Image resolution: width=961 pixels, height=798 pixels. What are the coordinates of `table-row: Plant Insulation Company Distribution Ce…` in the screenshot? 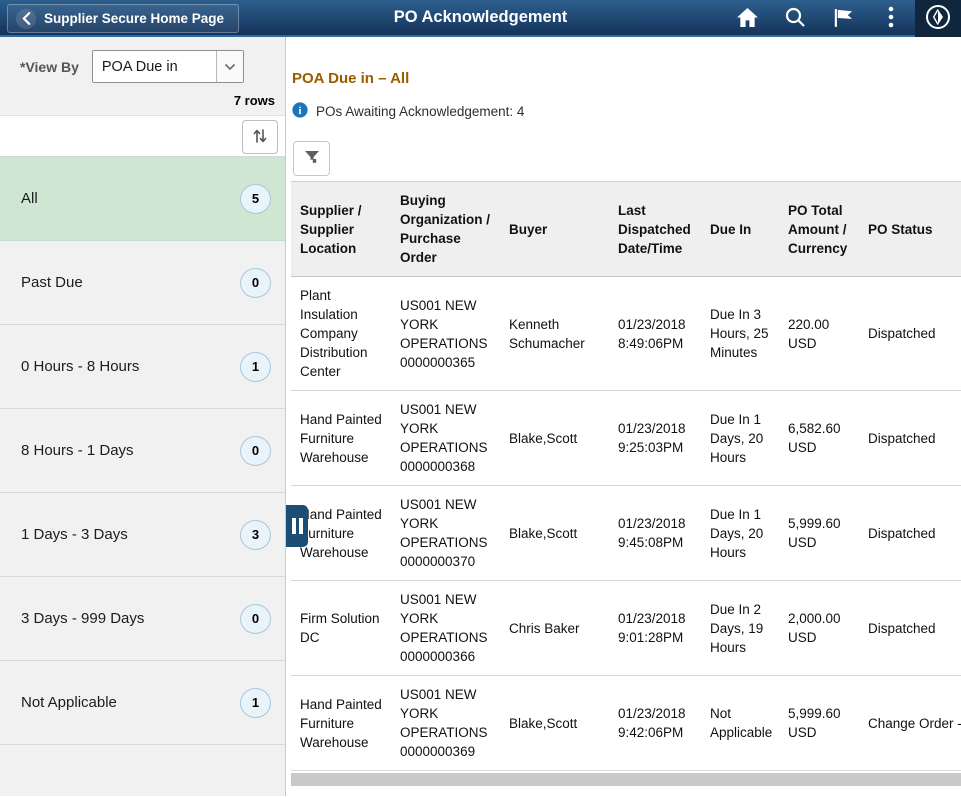 It's located at (626, 333).